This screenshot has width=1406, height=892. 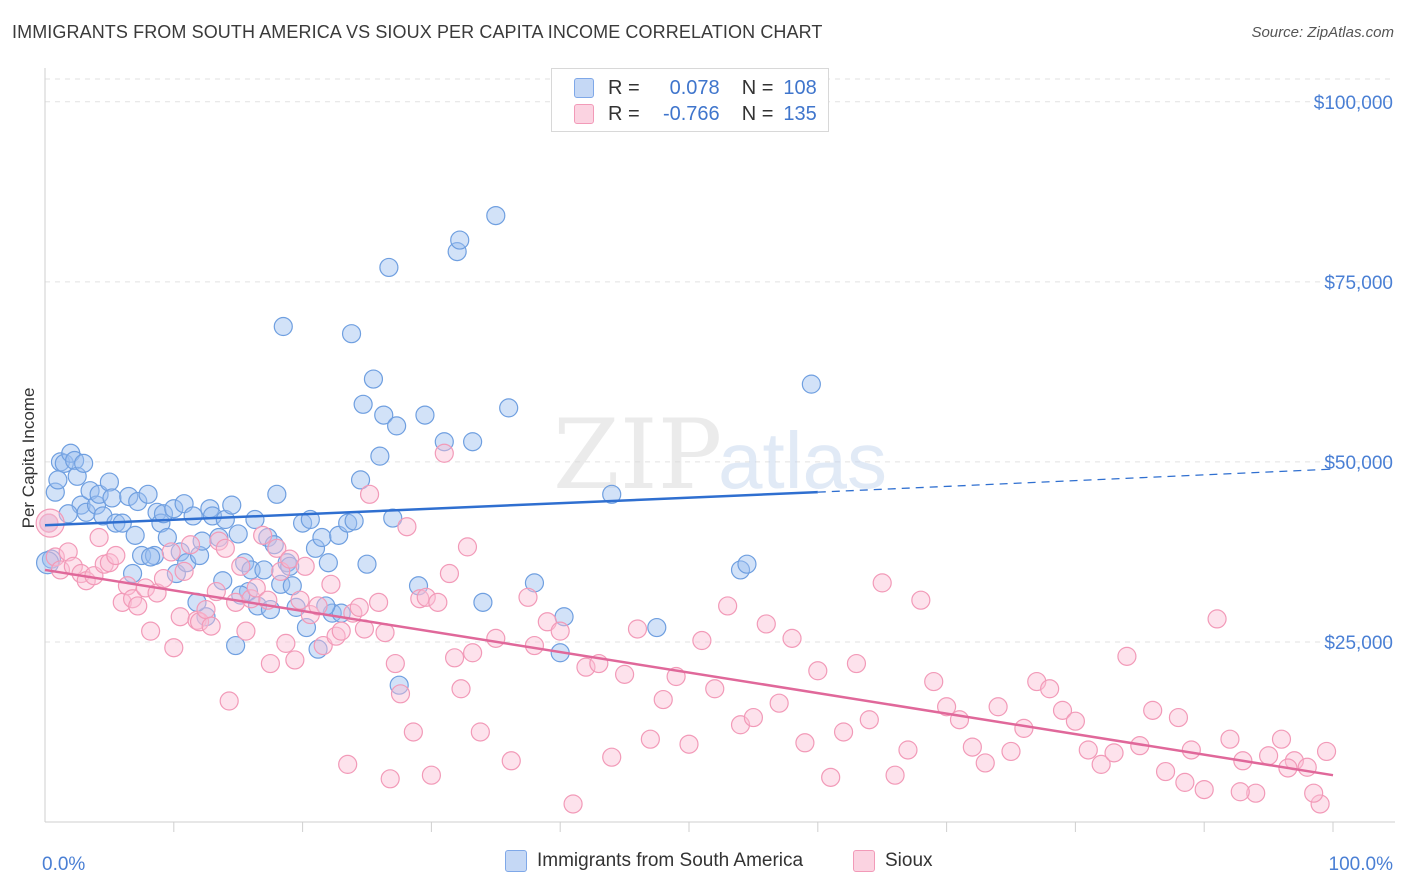 I want to click on bottom-legend: Immigrants from South America Sioux, so click(x=703, y=864).